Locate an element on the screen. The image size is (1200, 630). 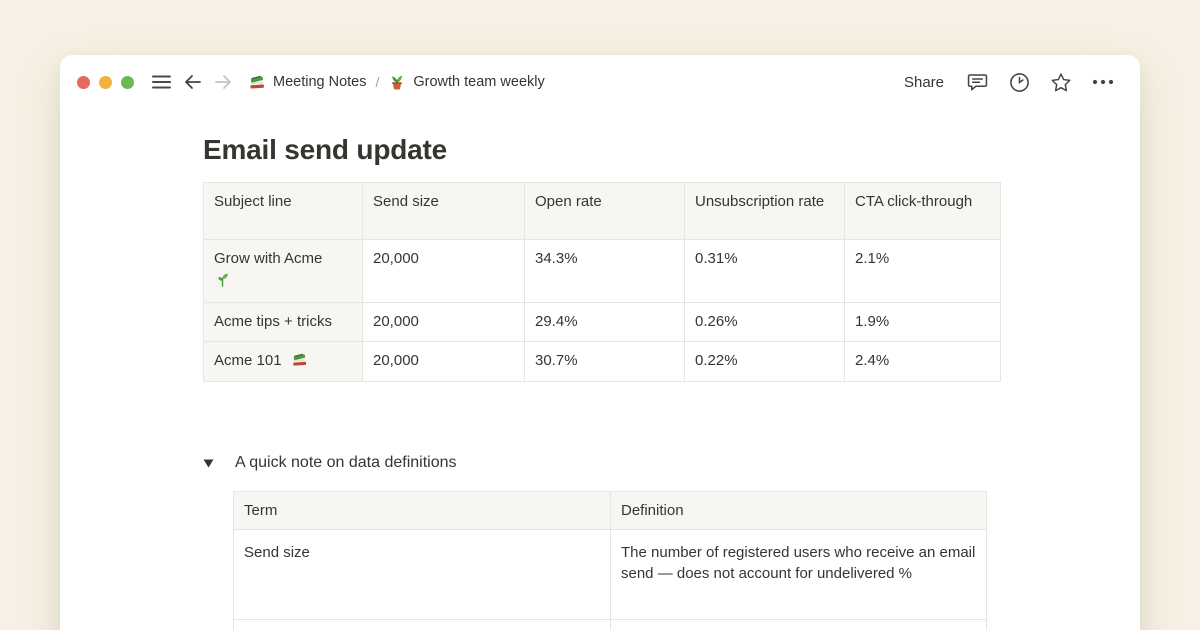
forward-arrow-icon is located at coordinates (223, 82).